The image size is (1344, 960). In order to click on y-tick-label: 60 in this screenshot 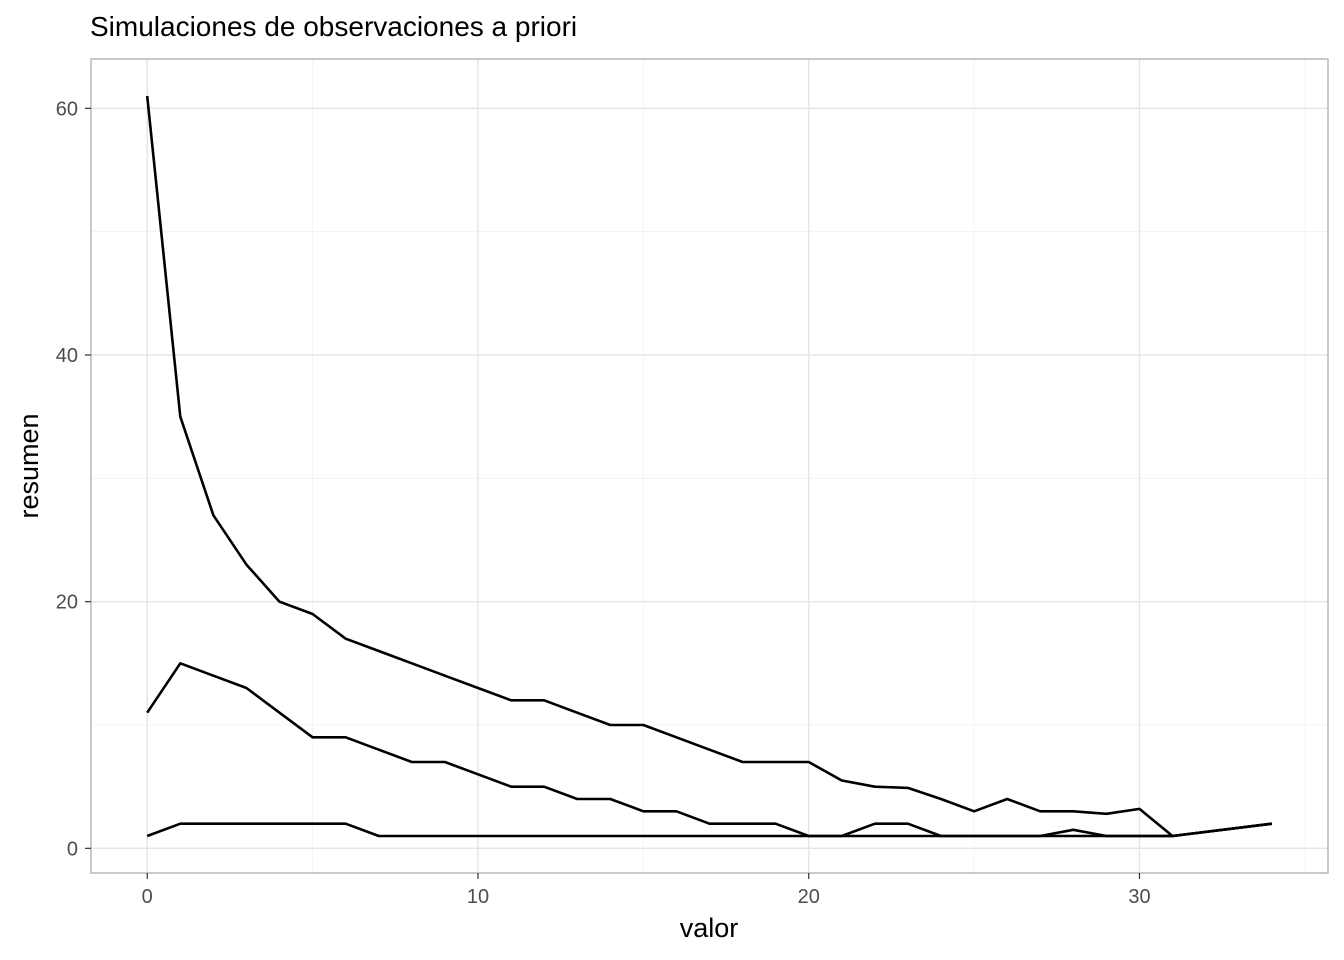, I will do `click(67, 109)`.